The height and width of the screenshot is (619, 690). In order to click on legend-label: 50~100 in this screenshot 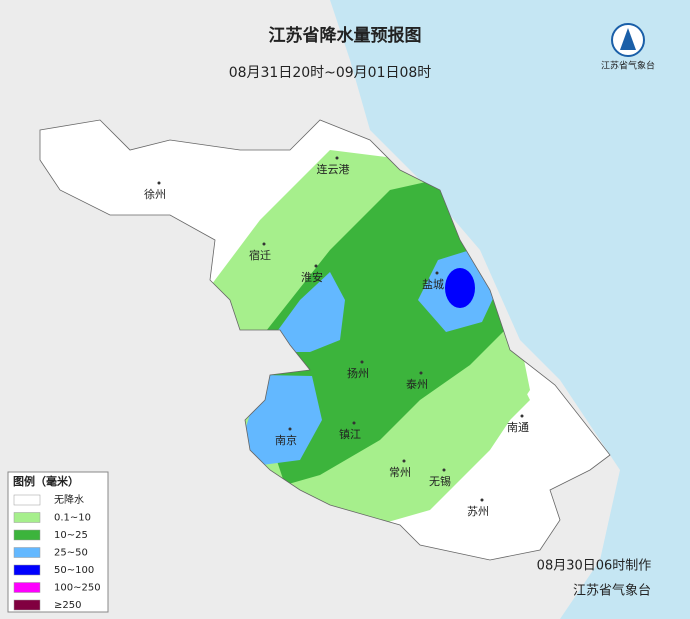, I will do `click(74, 570)`.